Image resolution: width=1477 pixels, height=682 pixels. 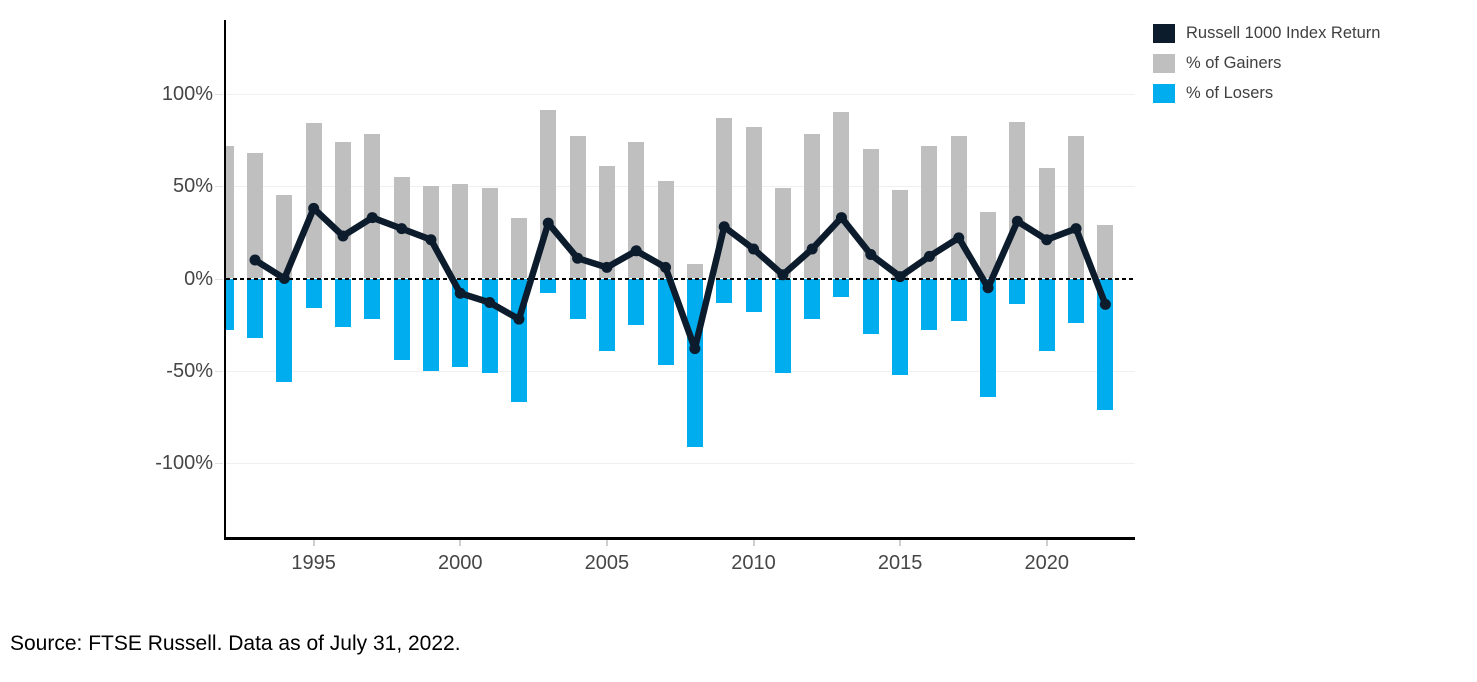 I want to click on zero-line, so click(x=680, y=278).